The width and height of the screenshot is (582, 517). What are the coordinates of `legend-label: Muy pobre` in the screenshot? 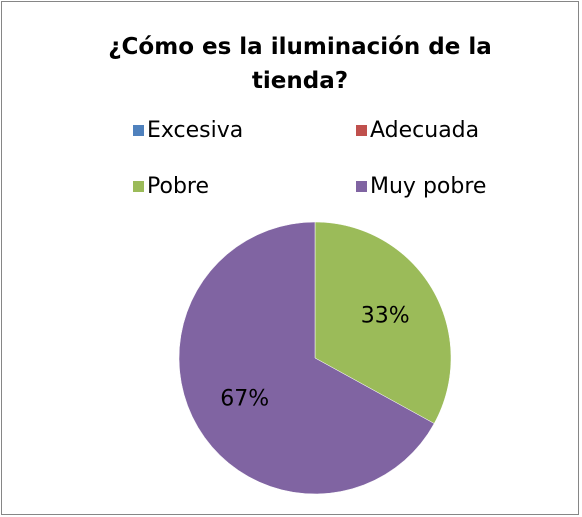 It's located at (428, 186).